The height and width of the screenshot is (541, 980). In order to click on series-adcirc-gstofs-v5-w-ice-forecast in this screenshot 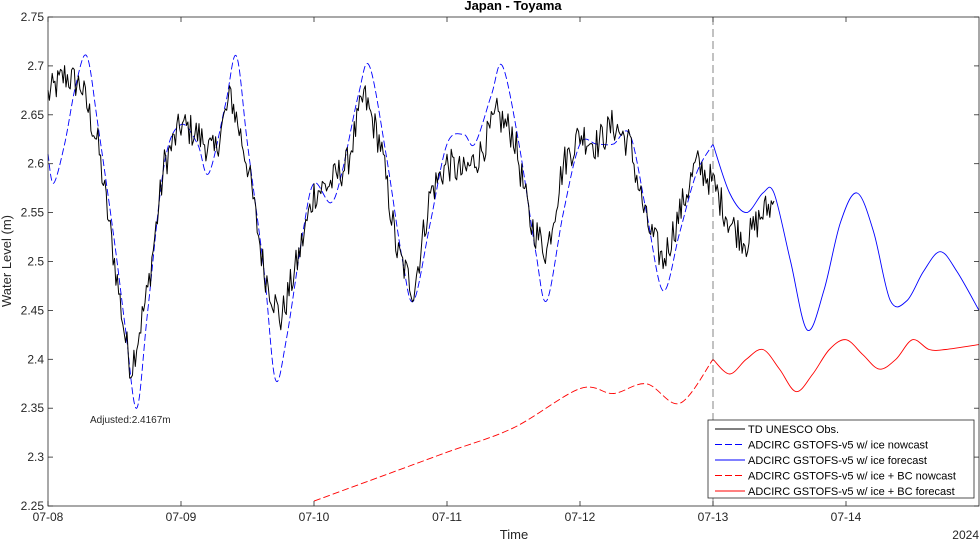, I will do `click(846, 237)`.